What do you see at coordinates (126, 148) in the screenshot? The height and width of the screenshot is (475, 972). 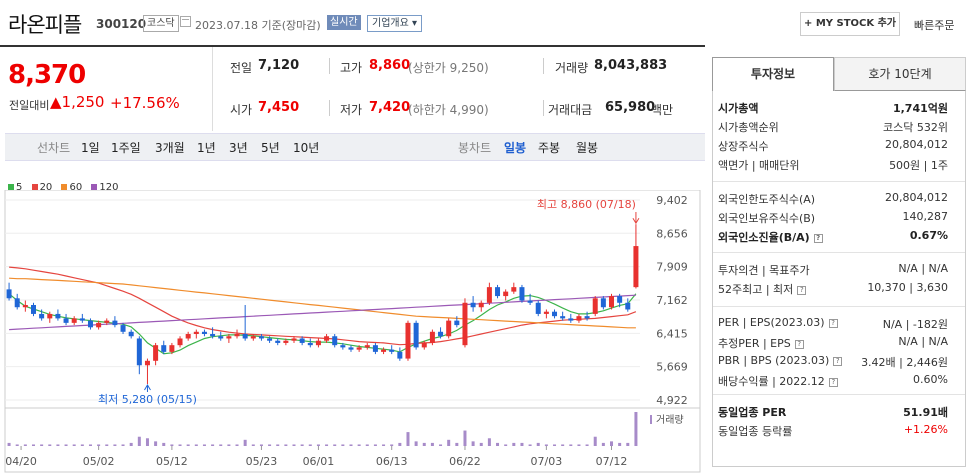 I see `period-1w: 1주일` at bounding box center [126, 148].